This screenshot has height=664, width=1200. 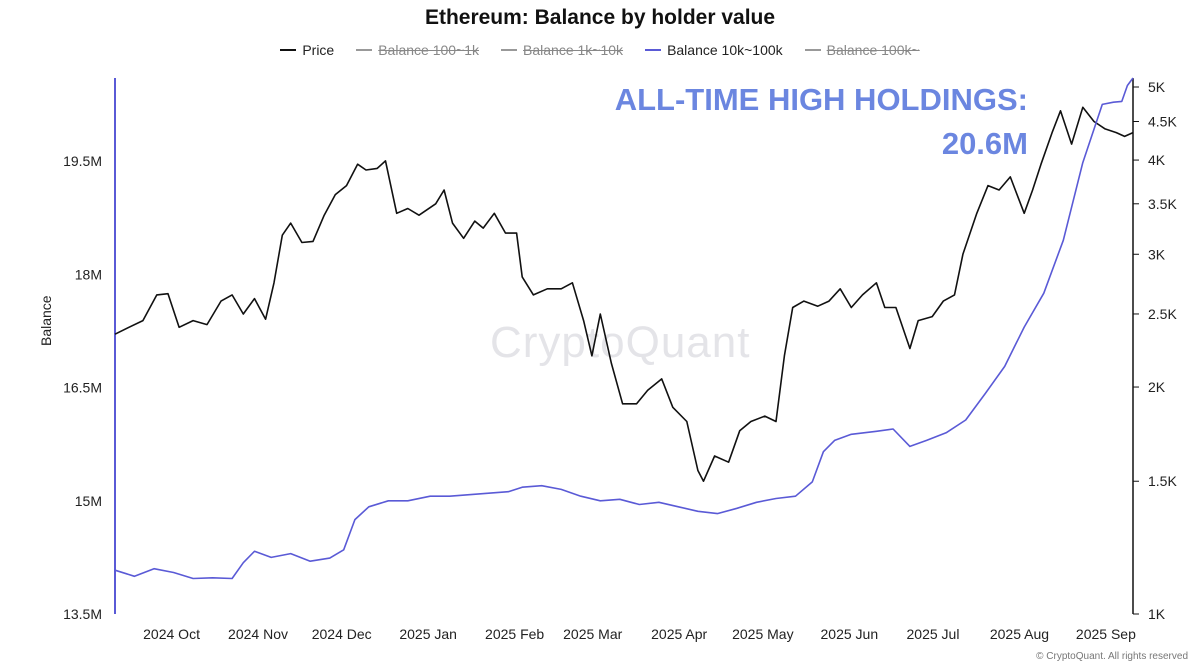 What do you see at coordinates (1162, 121) in the screenshot?
I see `y-right-tick-label: 4.5K` at bounding box center [1162, 121].